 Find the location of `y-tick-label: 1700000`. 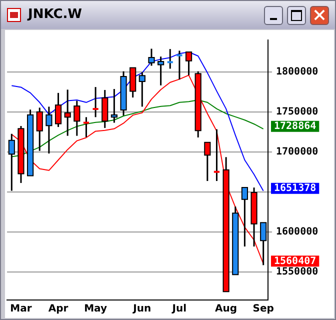

y-tick-label: 1700000 is located at coordinates (297, 152).